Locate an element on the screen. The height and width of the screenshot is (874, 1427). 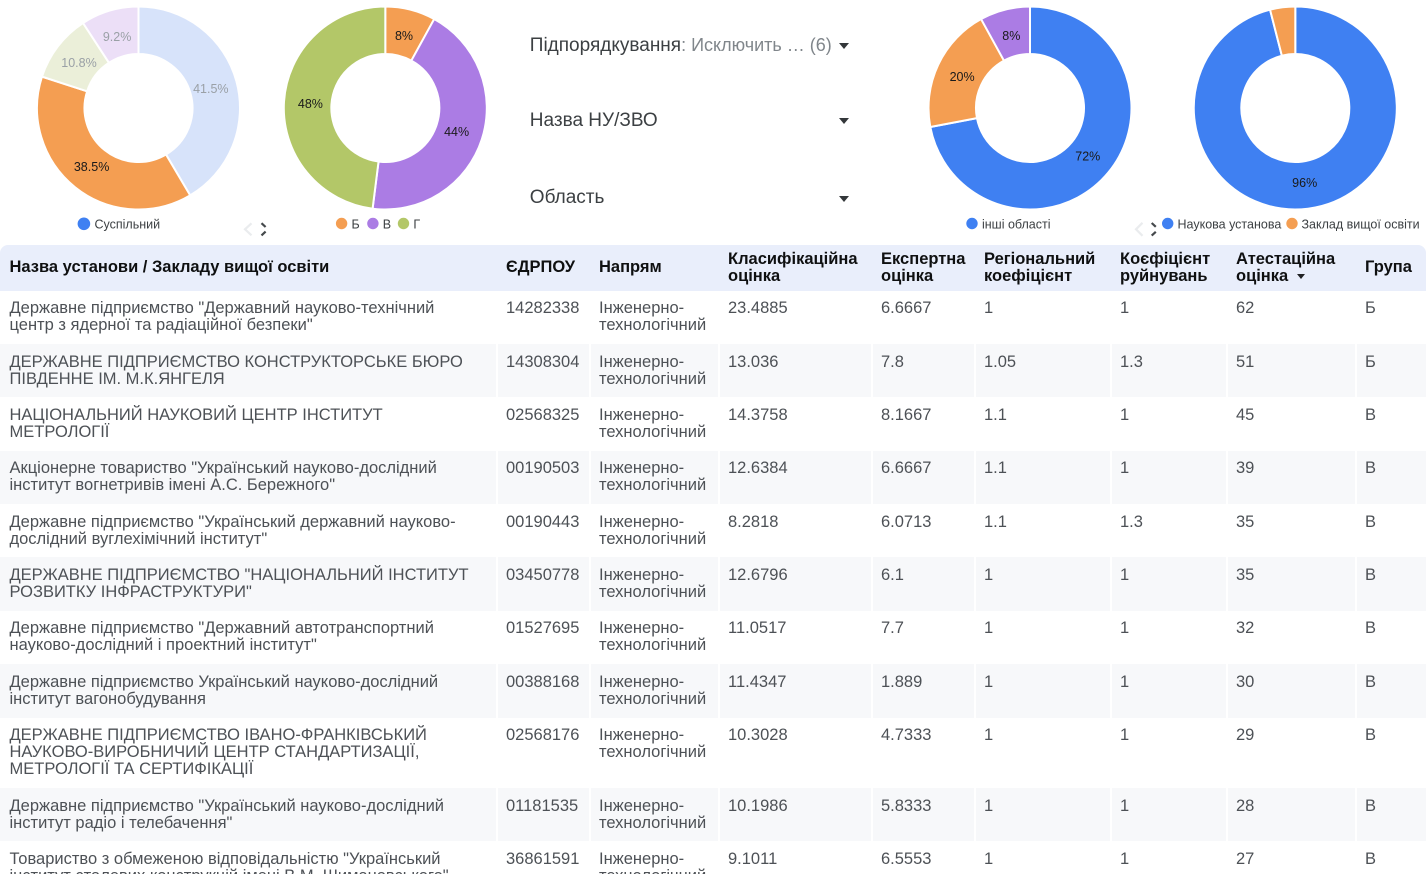
svg-text: 48% is located at coordinates (310, 104).